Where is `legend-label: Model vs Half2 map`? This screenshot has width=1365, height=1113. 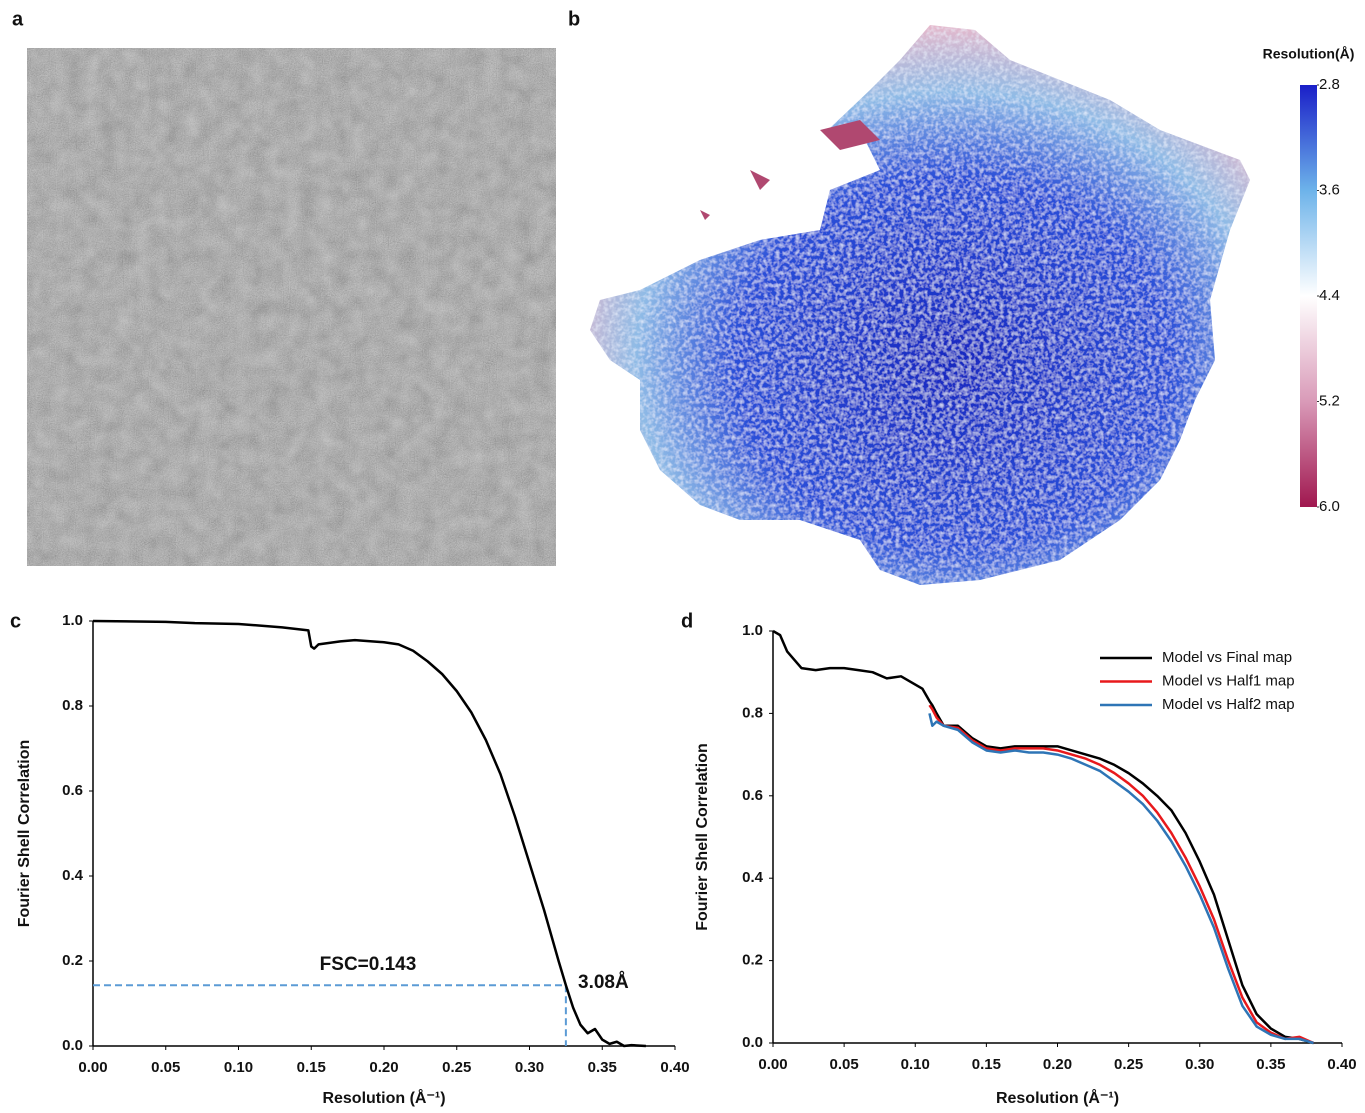 legend-label: Model vs Half2 map is located at coordinates (1228, 704).